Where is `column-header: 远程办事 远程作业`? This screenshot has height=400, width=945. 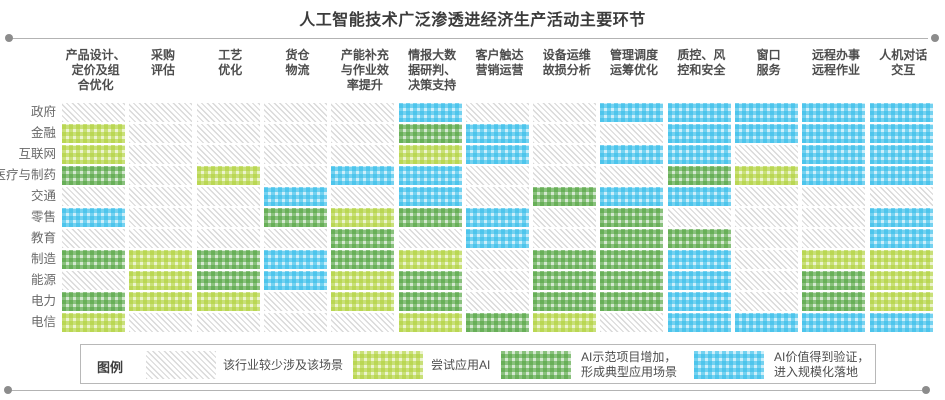 column-header: 远程办事 远程作业 is located at coordinates (835, 62).